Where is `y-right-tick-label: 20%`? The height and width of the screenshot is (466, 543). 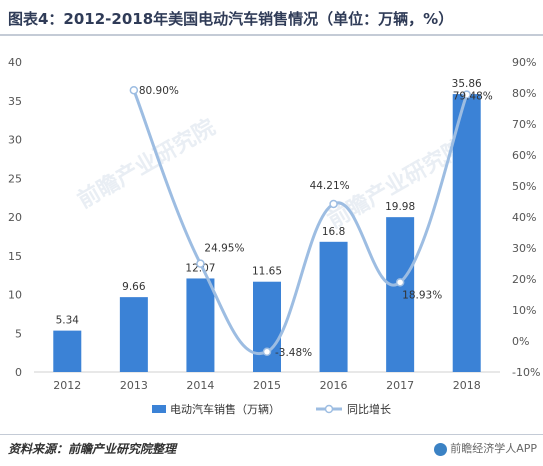
y-right-tick-label: 20% is located at coordinates (524, 279).